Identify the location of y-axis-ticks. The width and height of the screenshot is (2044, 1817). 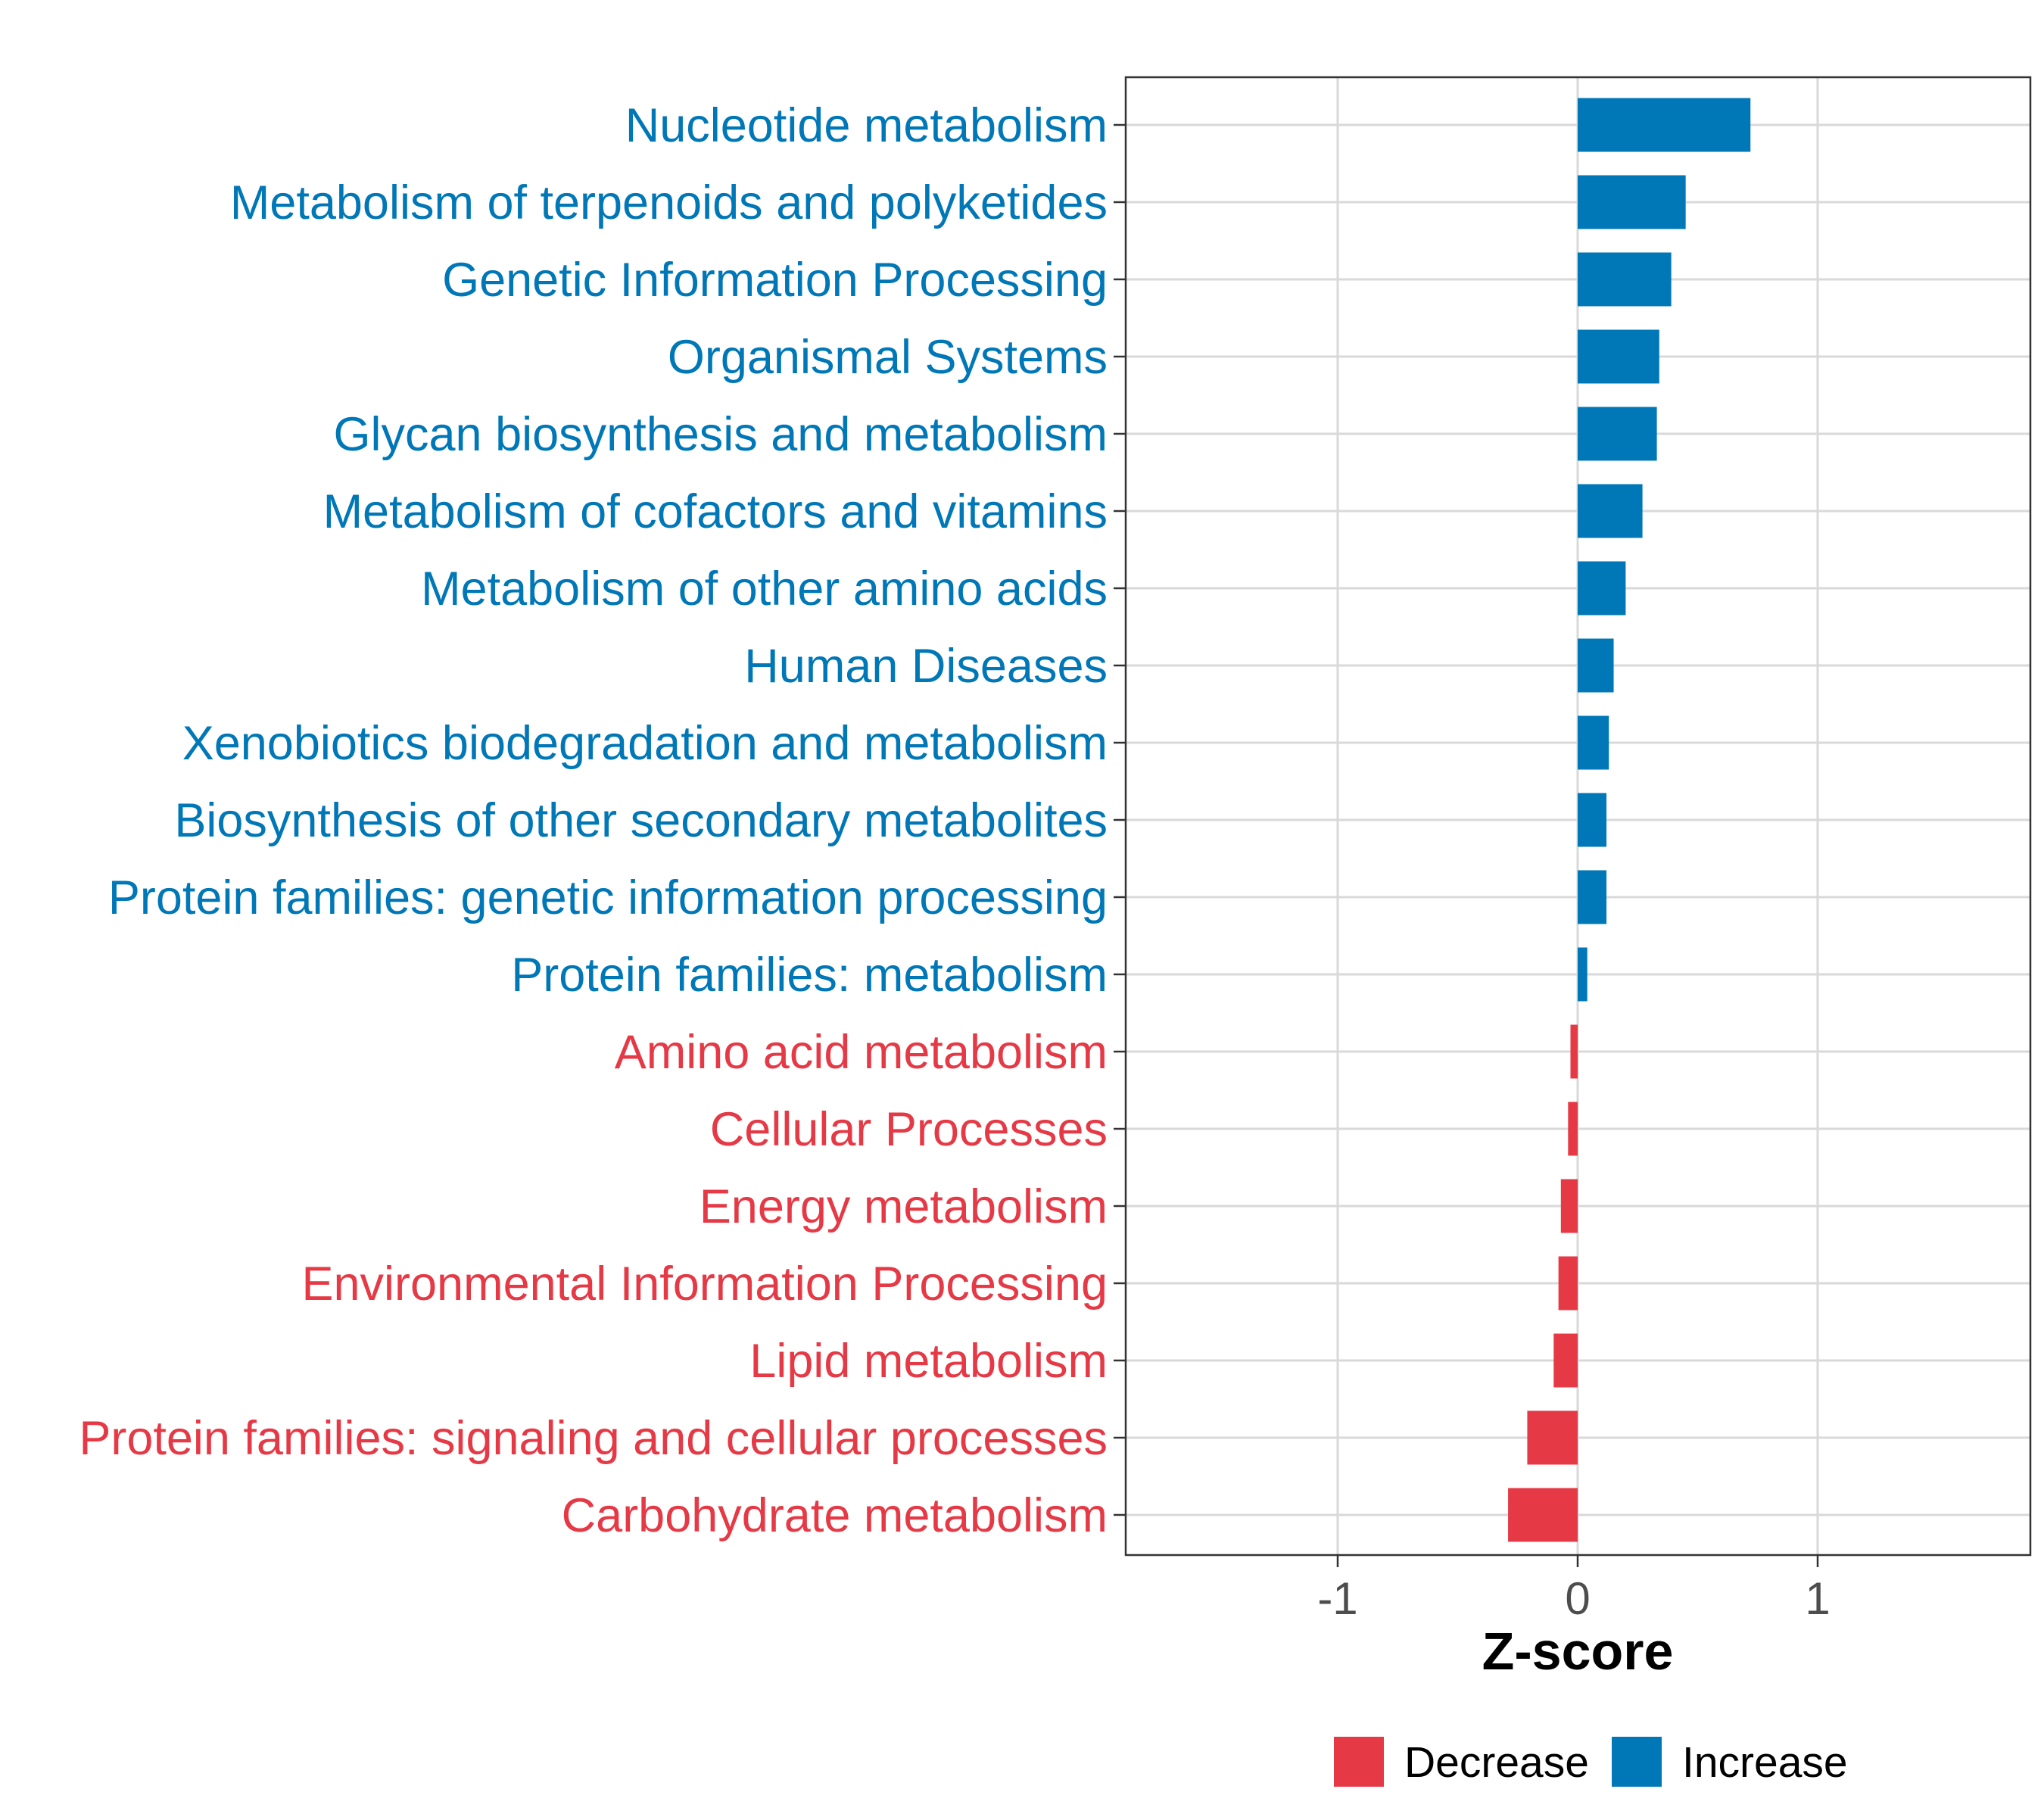
(1120, 819).